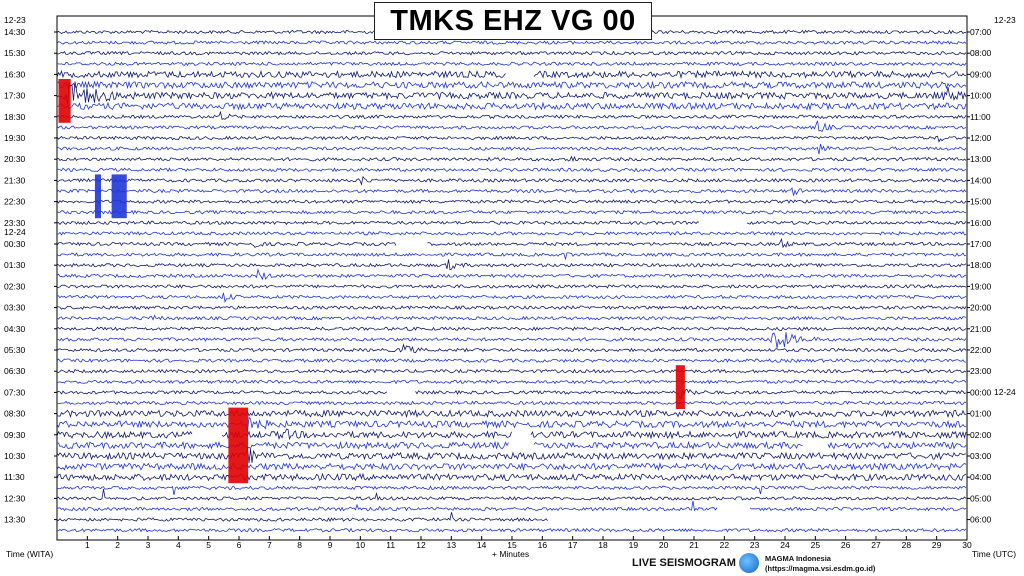 The height and width of the screenshot is (576, 1024). What do you see at coordinates (15, 392) in the screenshot?
I see `left-tick-label: 07:30` at bounding box center [15, 392].